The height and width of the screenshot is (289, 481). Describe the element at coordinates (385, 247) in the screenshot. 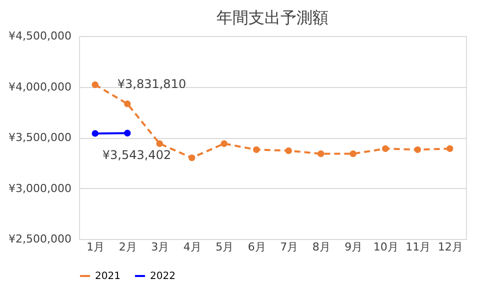

I see `x-tick-label: 10月` at that location.